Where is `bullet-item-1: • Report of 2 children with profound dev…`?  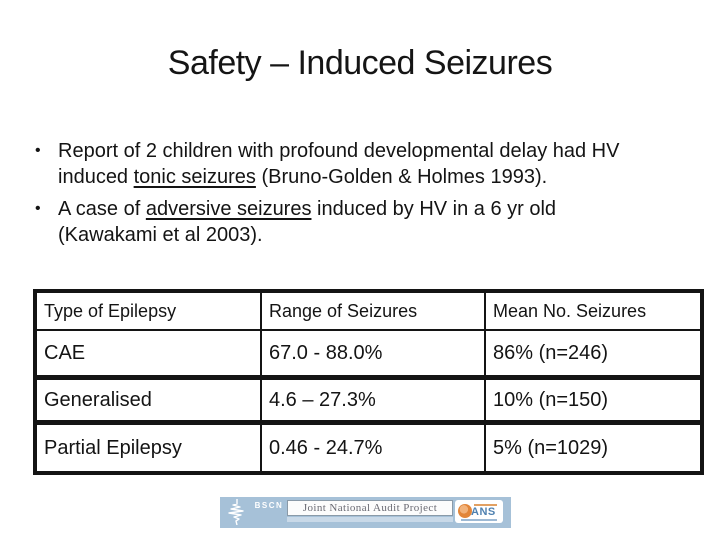 bullet-item-1: • Report of 2 children with profound dev… is located at coordinates (347, 164).